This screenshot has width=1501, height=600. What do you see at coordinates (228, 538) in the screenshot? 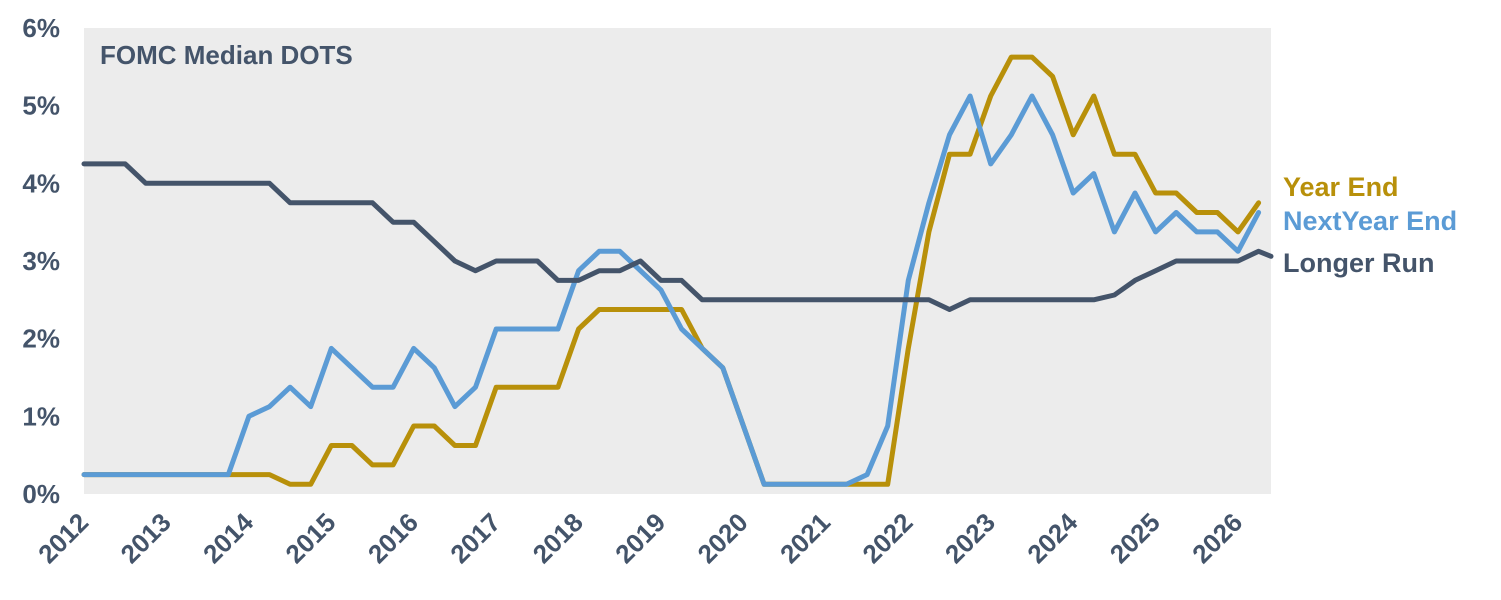
I see `x-tick-label: 2014` at bounding box center [228, 538].